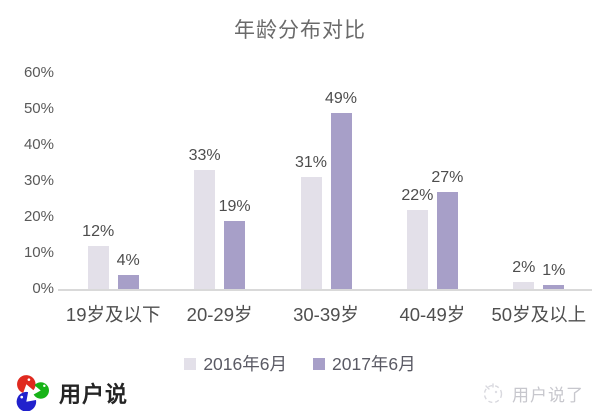 Image resolution: width=600 pixels, height=416 pixels. Describe the element at coordinates (300, 363) in the screenshot. I see `chart-legend: 2016年6月 2017年6月` at that location.